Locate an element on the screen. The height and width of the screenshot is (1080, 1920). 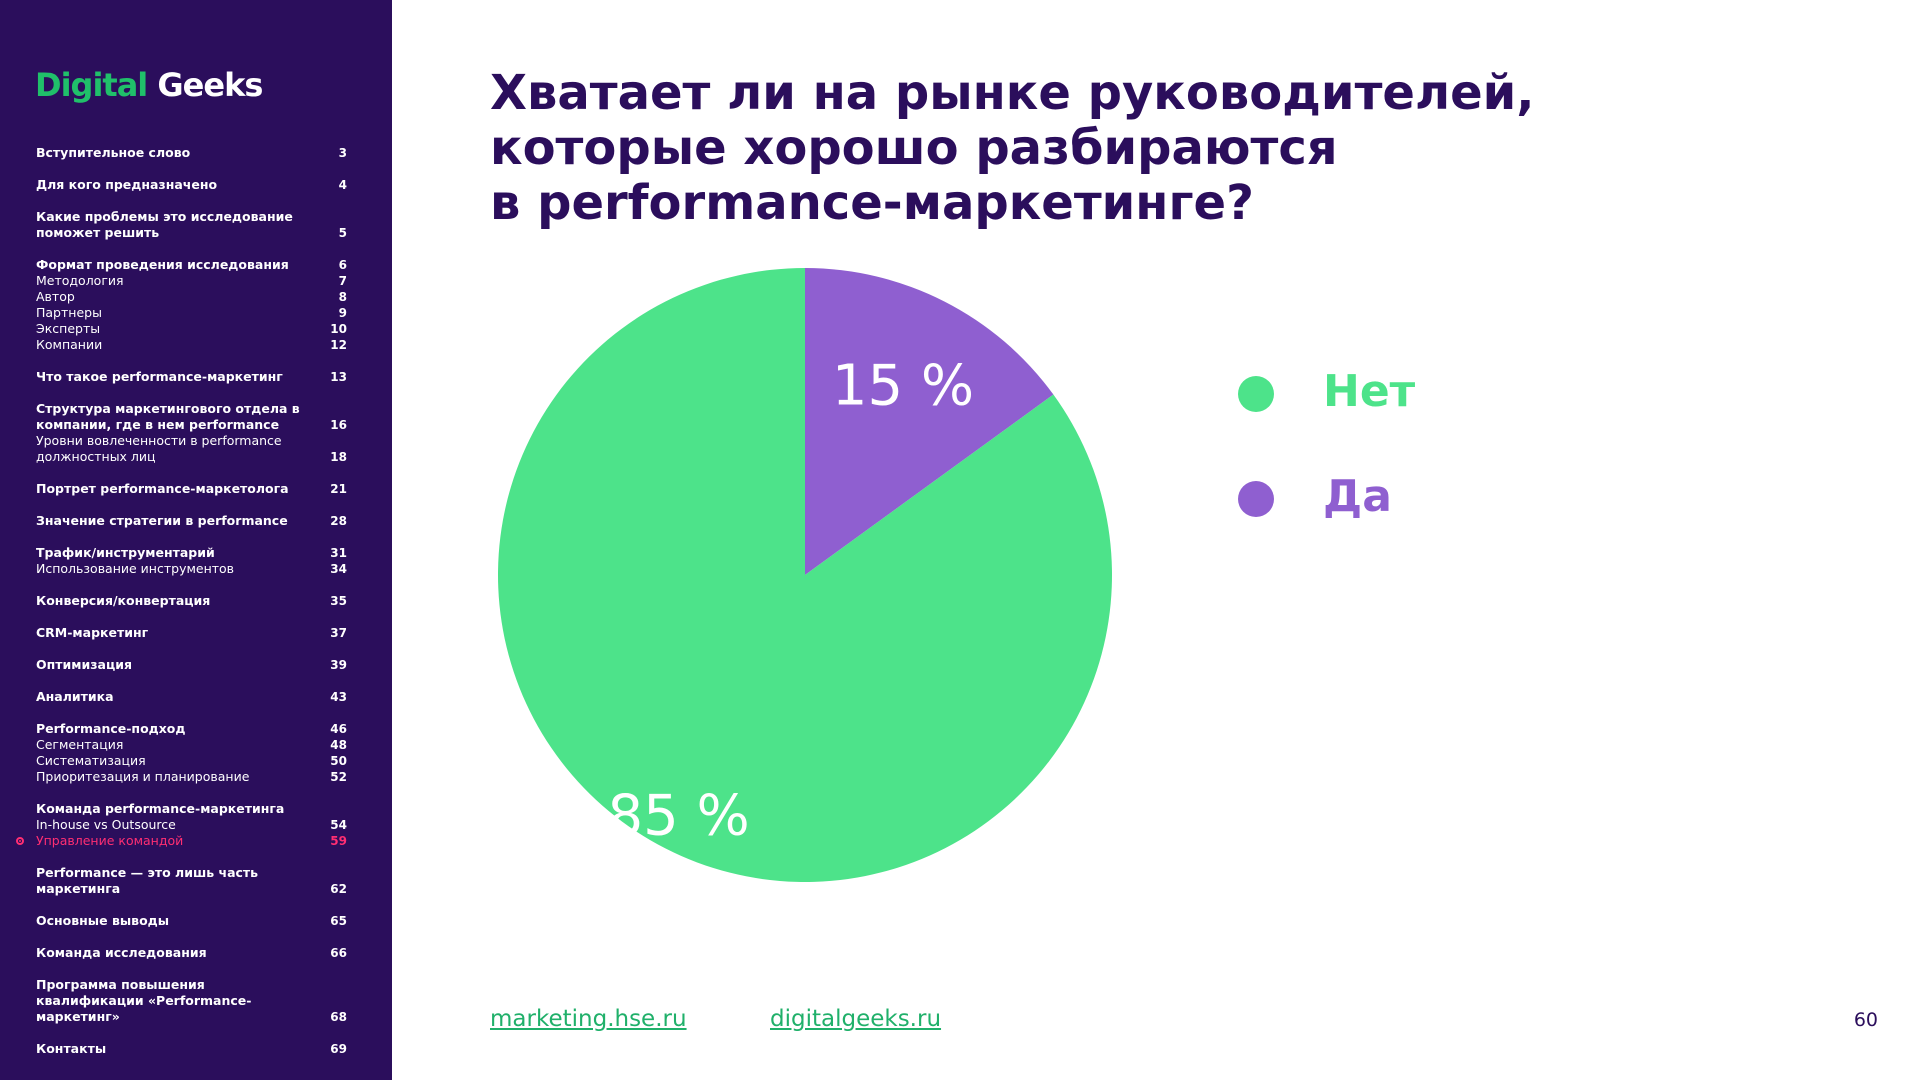
toc-item: Команда исследования 66 is located at coordinates (196, 953).